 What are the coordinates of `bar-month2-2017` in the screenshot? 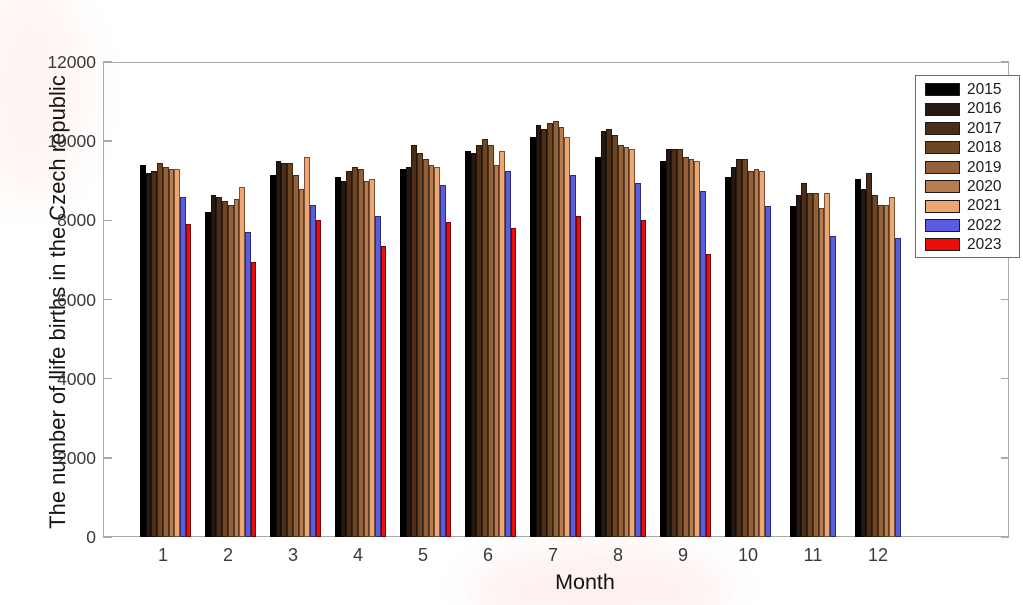 It's located at (219, 366).